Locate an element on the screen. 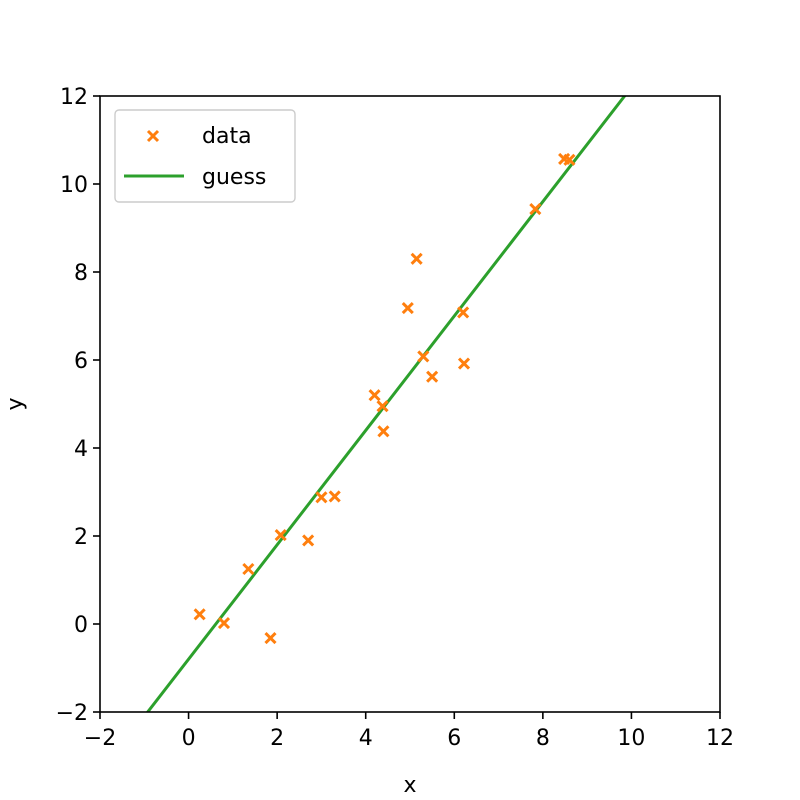 This screenshot has height=800, width=800. legend-box is located at coordinates (205, 156).